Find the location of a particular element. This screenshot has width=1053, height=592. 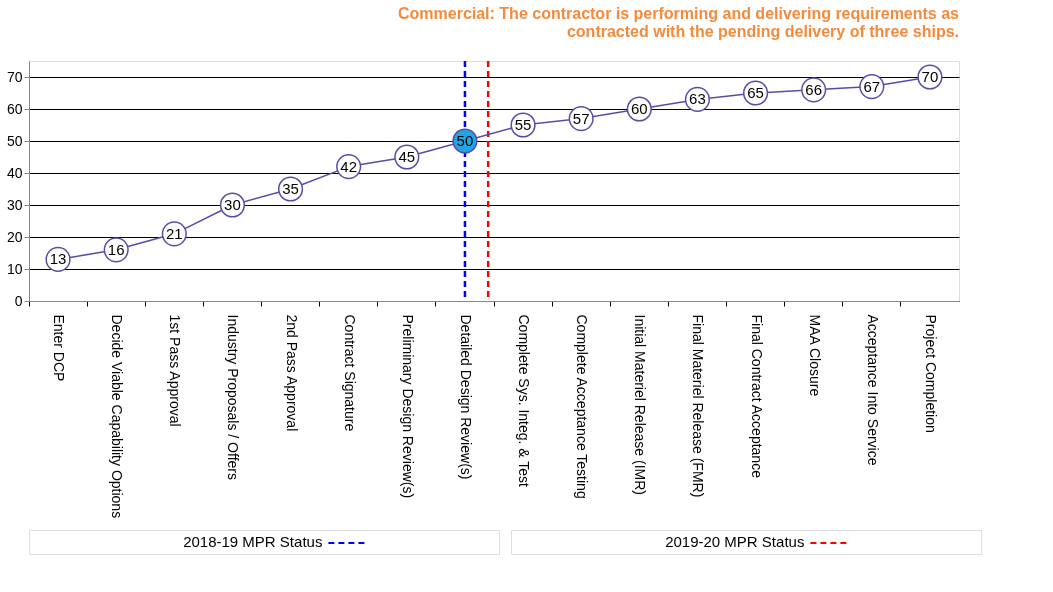

x-tick-label: Final Contract Acceptance is located at coordinates (756, 396).